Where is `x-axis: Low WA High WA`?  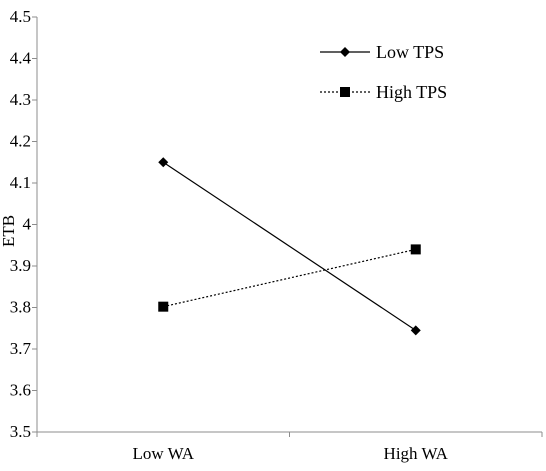
x-axis: Low WA High WA is located at coordinates (289, 447).